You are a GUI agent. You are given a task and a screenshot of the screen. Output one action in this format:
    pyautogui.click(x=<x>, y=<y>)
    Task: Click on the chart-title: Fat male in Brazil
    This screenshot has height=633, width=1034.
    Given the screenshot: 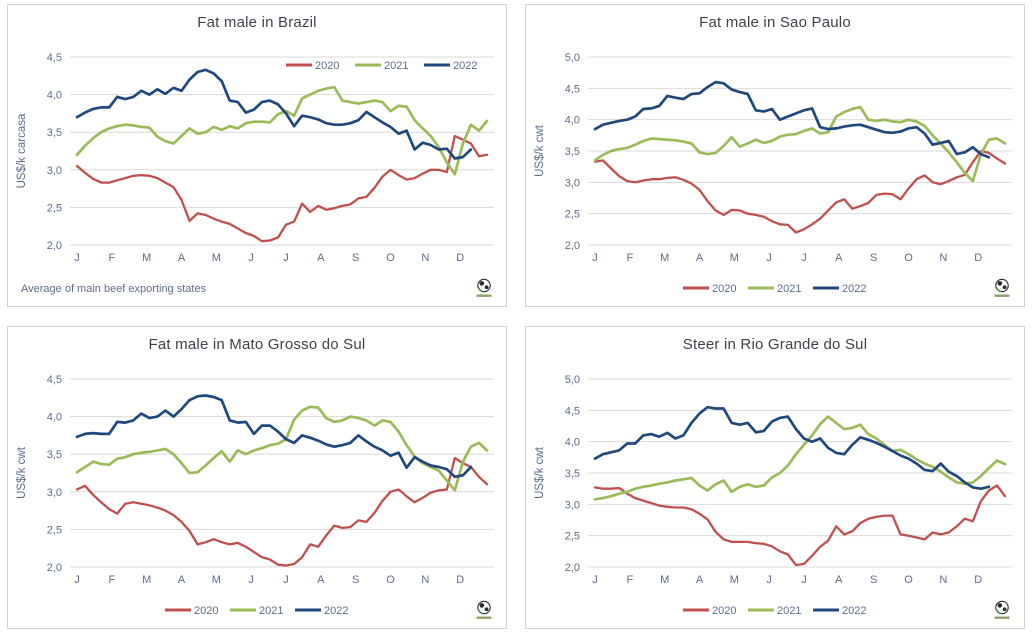 What is the action you would take?
    pyautogui.click(x=257, y=22)
    